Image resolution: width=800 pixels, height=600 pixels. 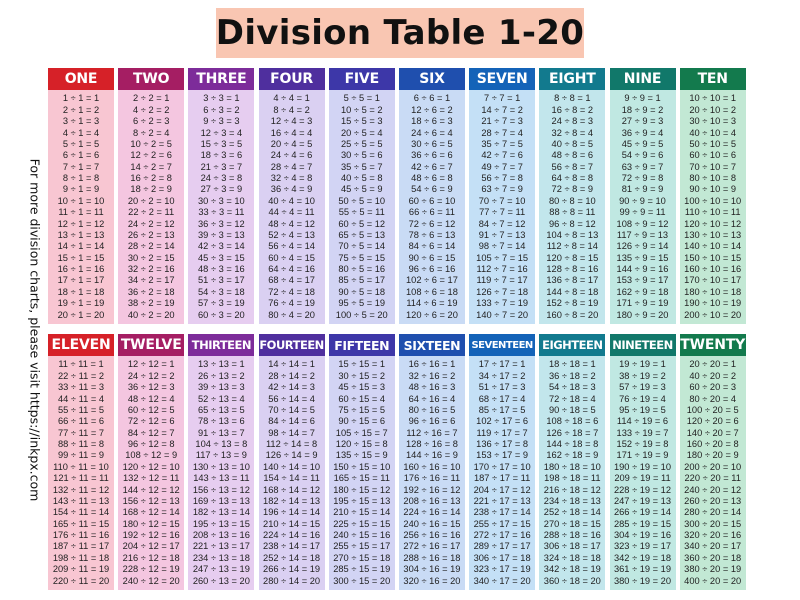 I want to click on division-fact: 200 ÷ 20 = 10, so click(x=713, y=466).